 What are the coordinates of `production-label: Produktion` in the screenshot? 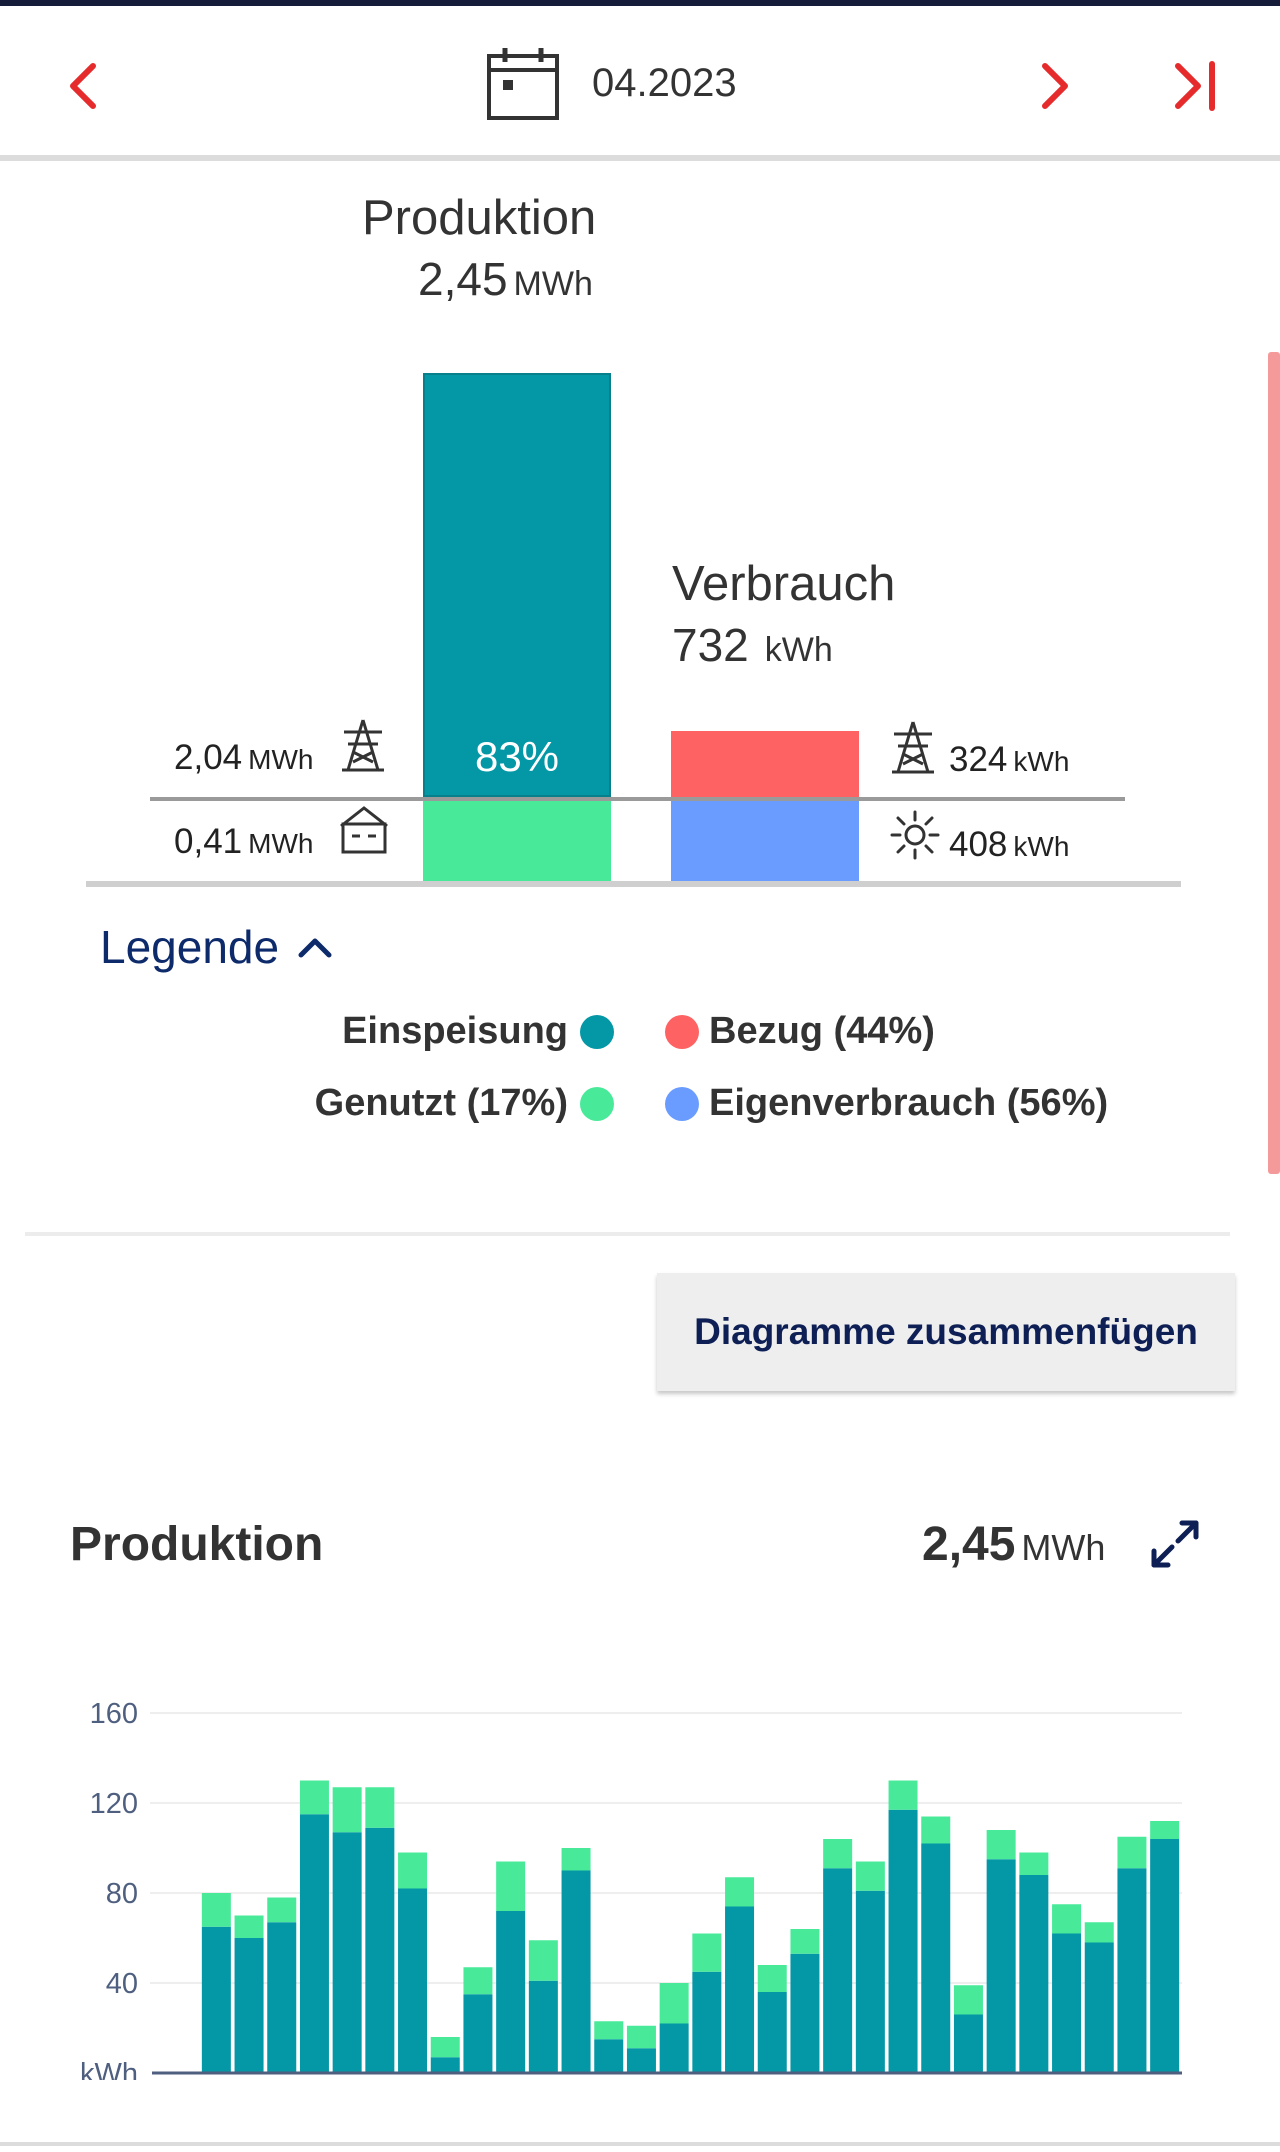 It's located at (479, 218).